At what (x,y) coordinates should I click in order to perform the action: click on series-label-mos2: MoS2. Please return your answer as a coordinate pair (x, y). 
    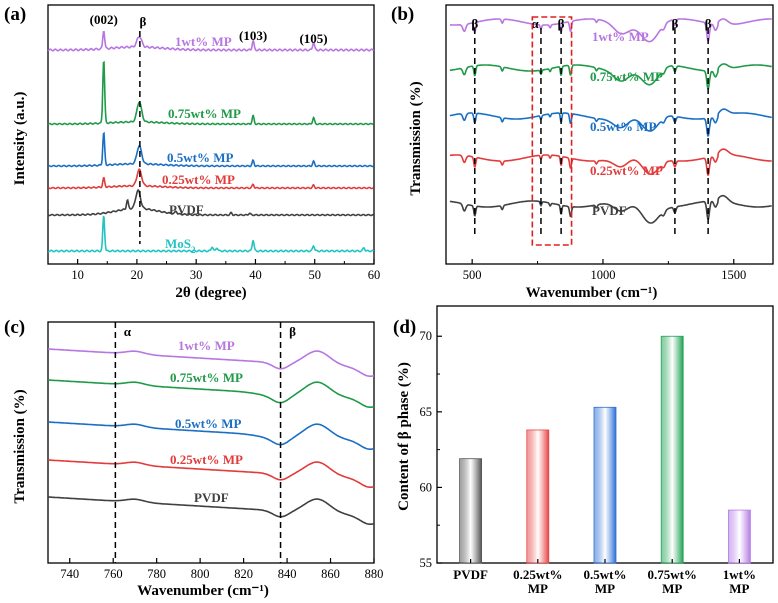
    Looking at the image, I should click on (180, 245).